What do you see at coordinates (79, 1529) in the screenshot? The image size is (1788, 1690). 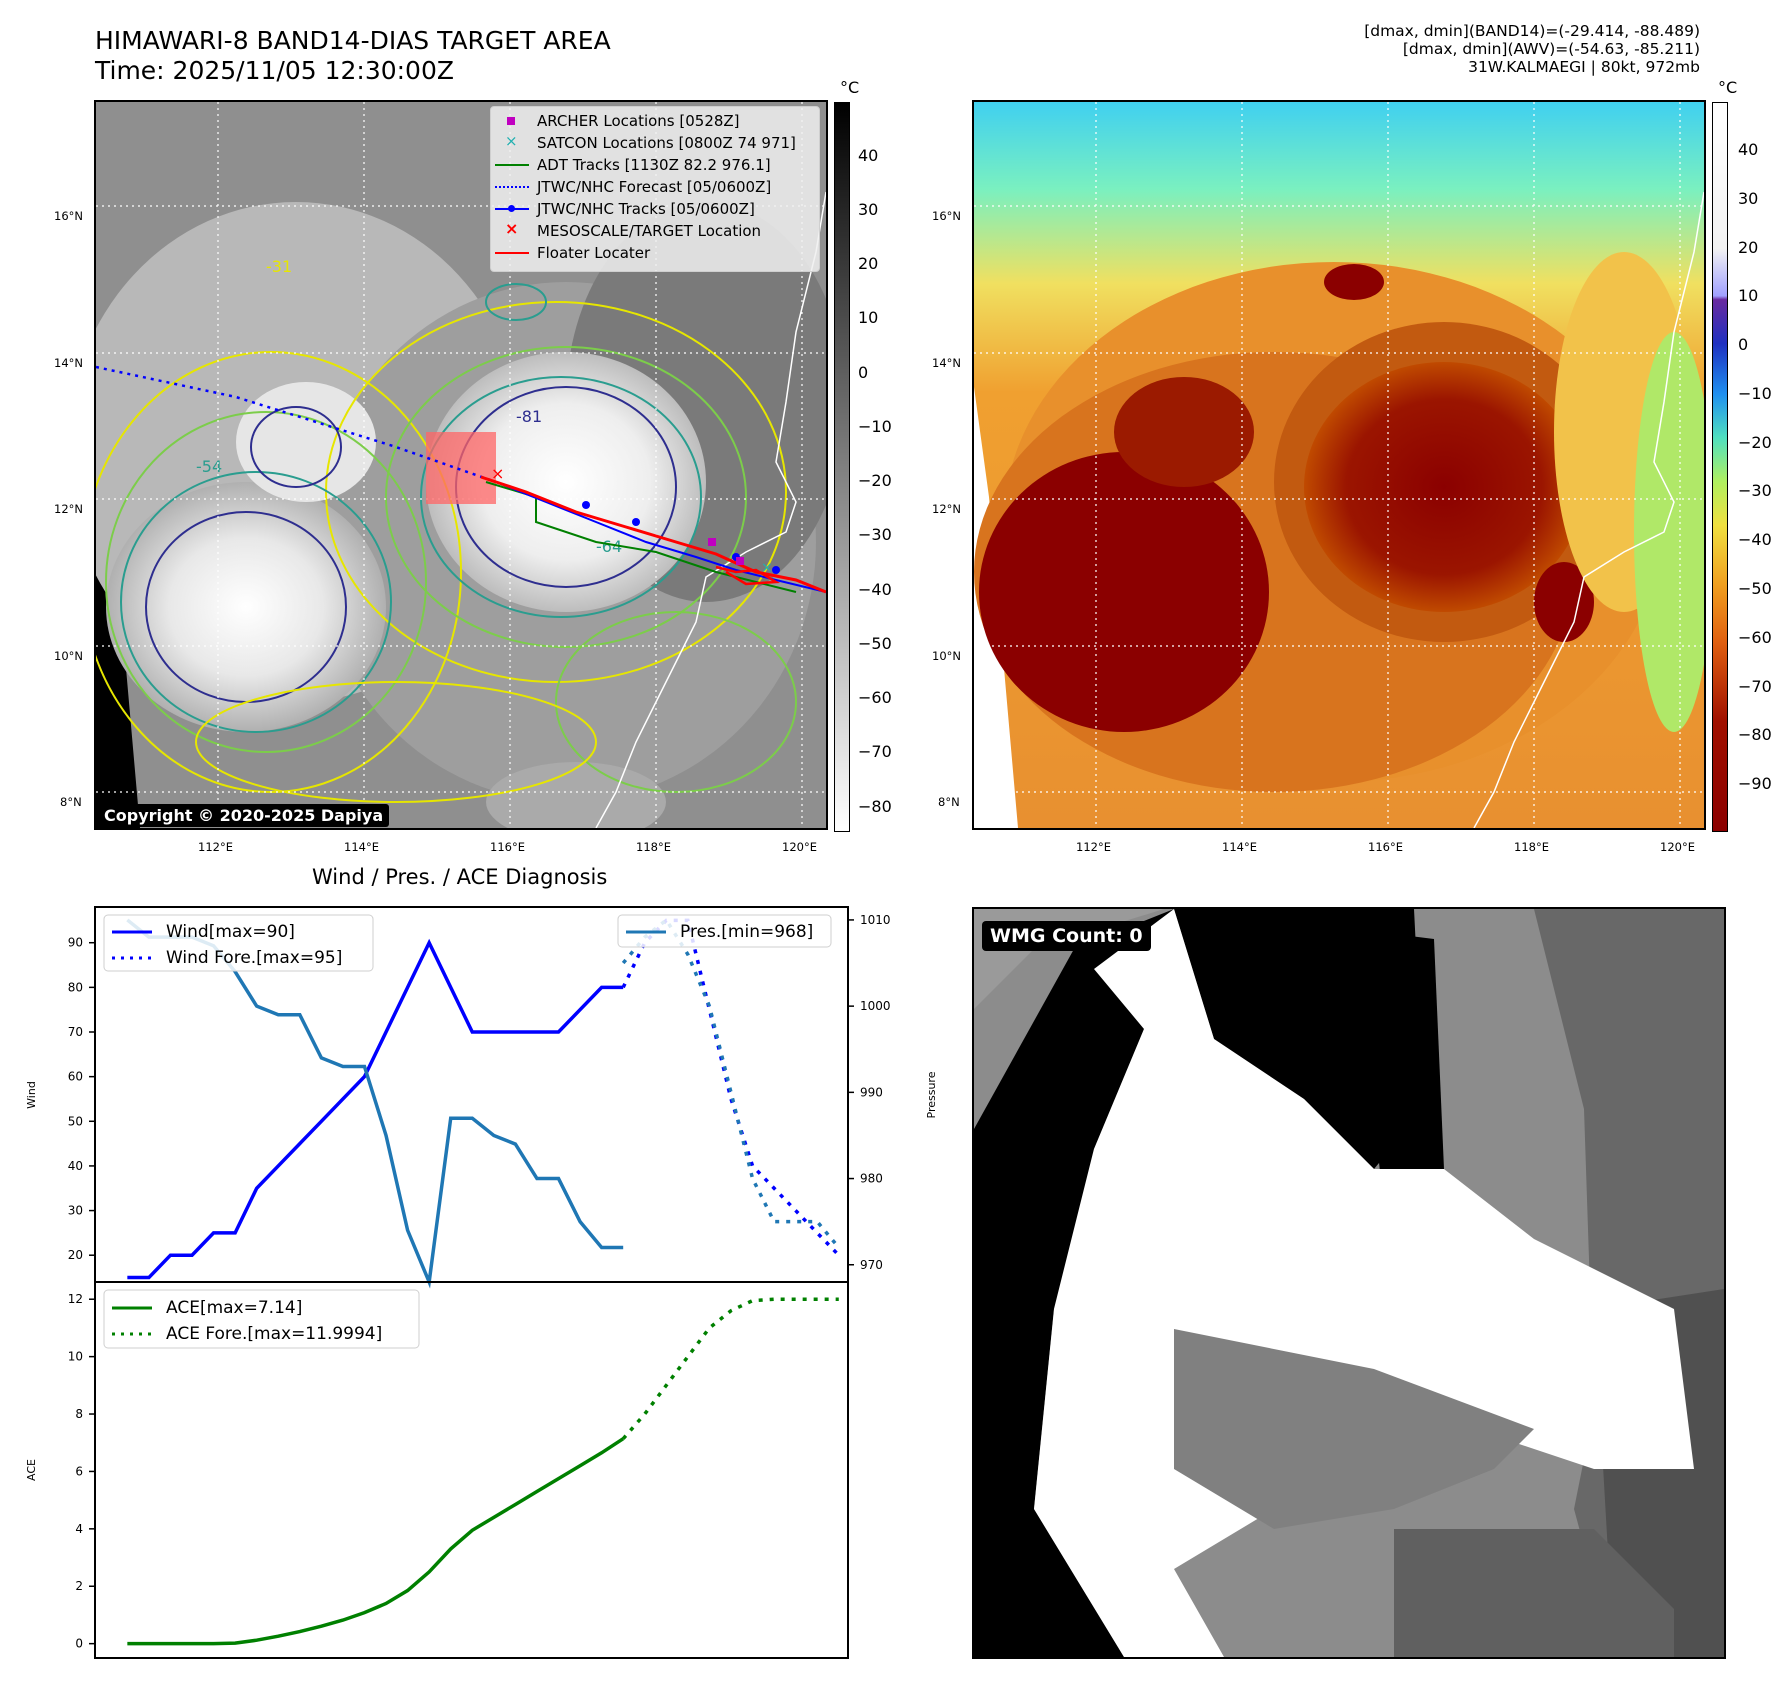 I see `y-tick-label: 4` at bounding box center [79, 1529].